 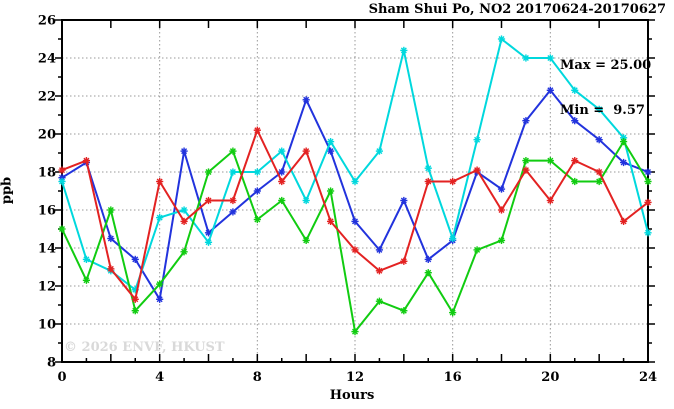 What do you see at coordinates (550, 377) in the screenshot?
I see `x-tick-label: 20` at bounding box center [550, 377].